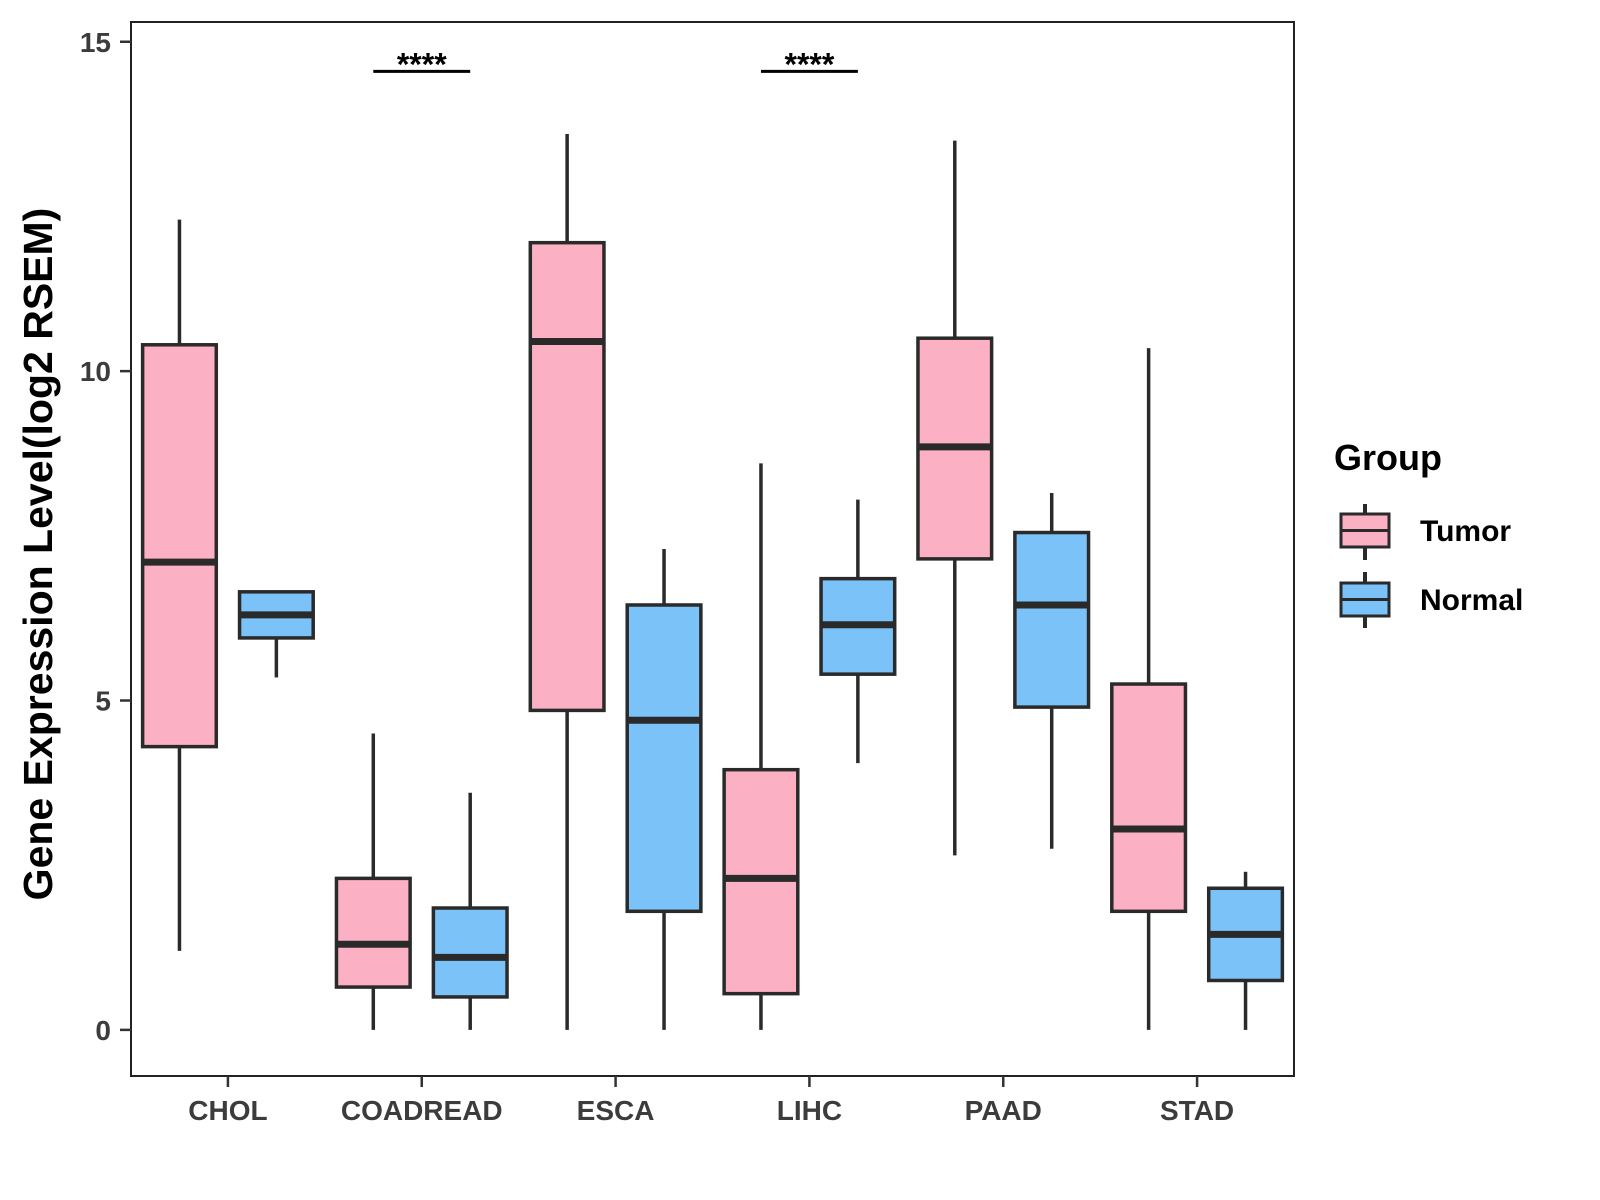 Image resolution: width=1600 pixels, height=1200 pixels. Describe the element at coordinates (1365, 532) in the screenshot. I see `legend-key-tumor` at that location.